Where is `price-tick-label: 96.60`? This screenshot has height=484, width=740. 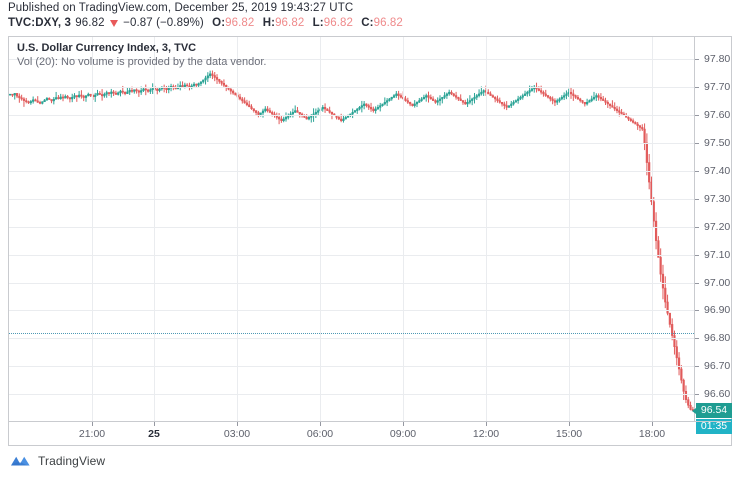 price-tick-label: 96.60 is located at coordinates (717, 394).